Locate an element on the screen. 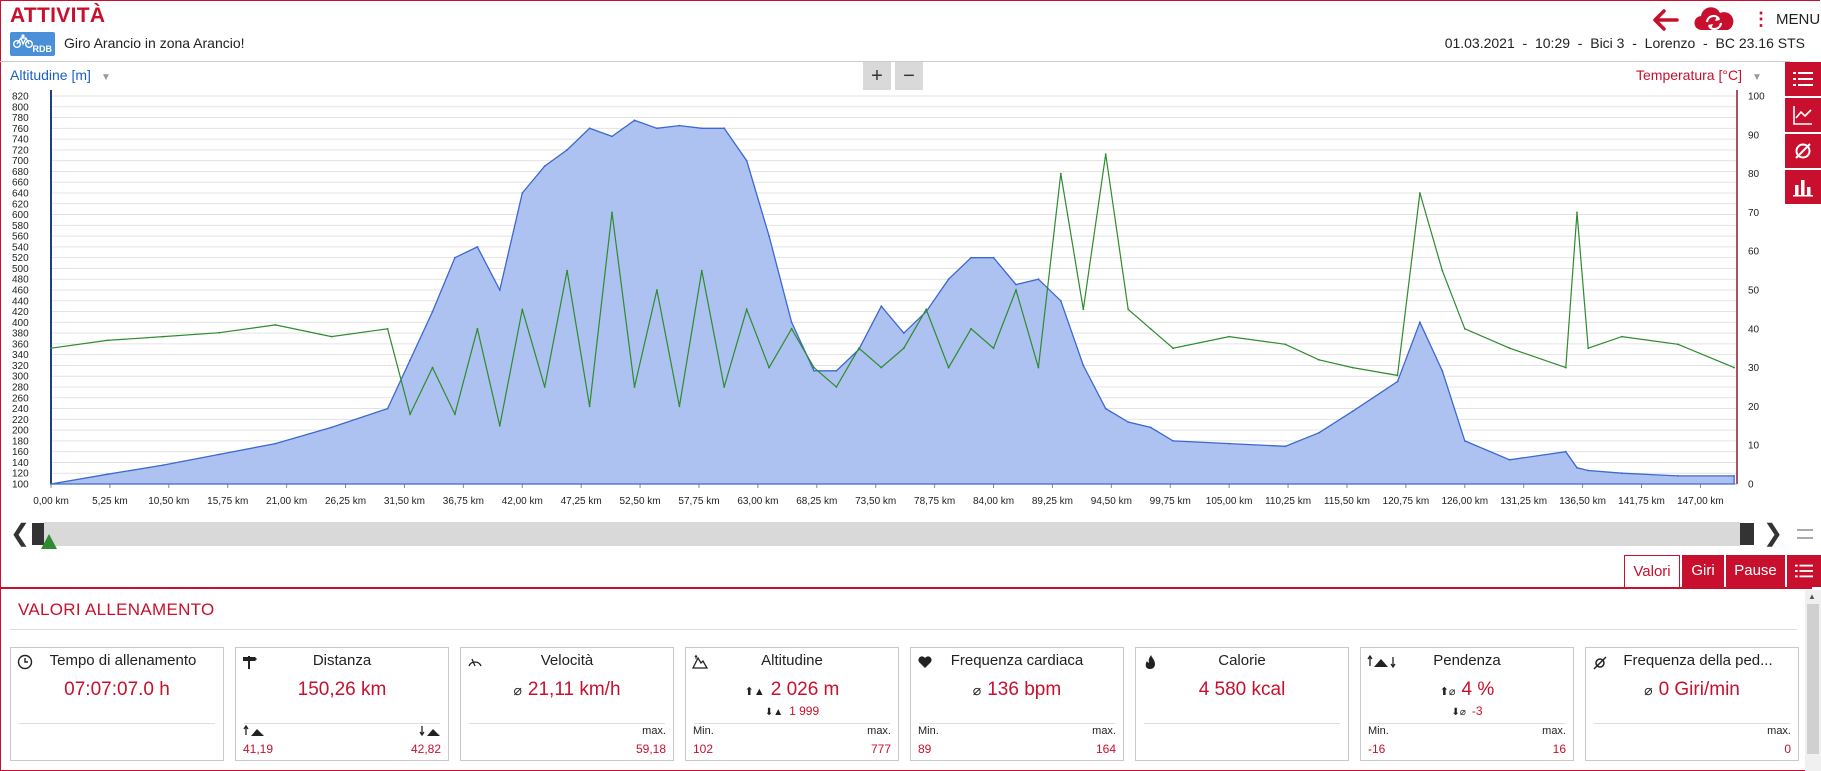  y-left-tick-label: 400 is located at coordinates (20, 323).